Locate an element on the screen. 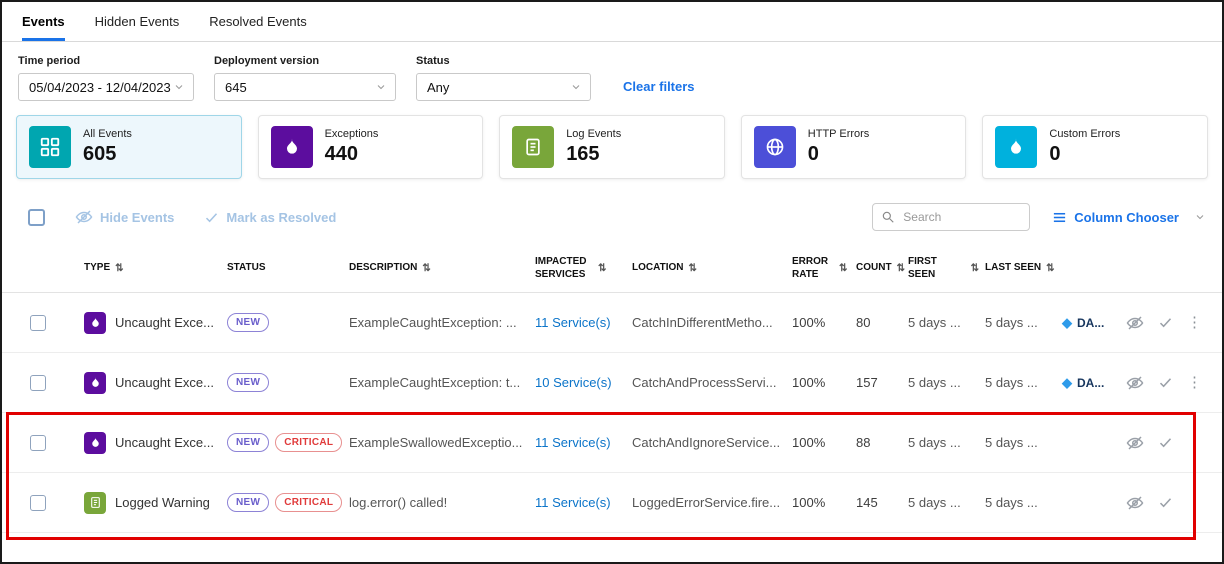 This screenshot has height=564, width=1224. header-description: DESCRIPTION ⇅ is located at coordinates (390, 268).